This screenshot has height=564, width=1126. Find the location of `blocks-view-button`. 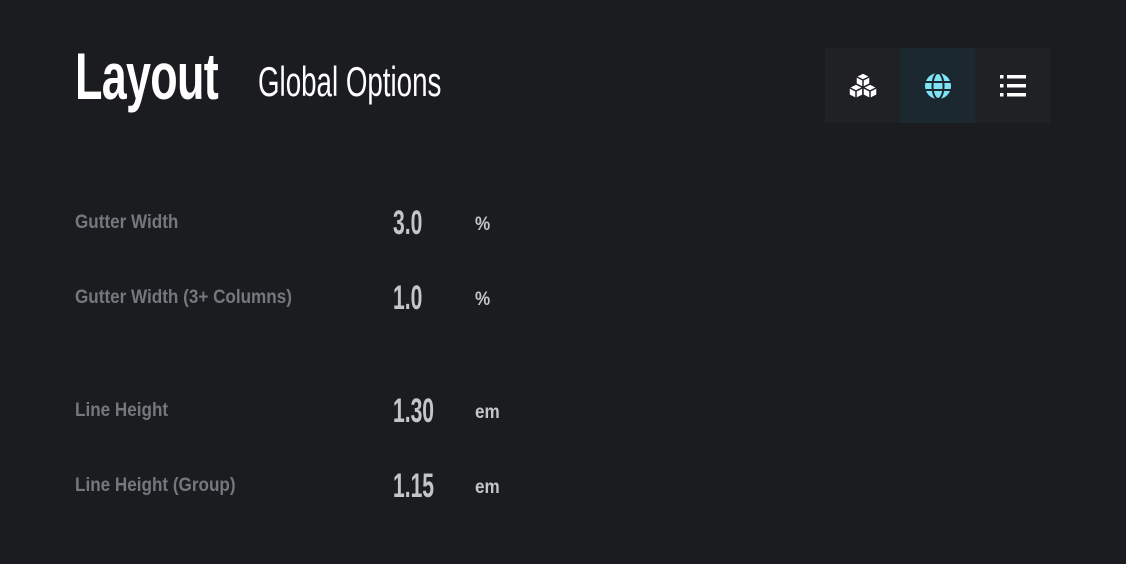

blocks-view-button is located at coordinates (862, 85).